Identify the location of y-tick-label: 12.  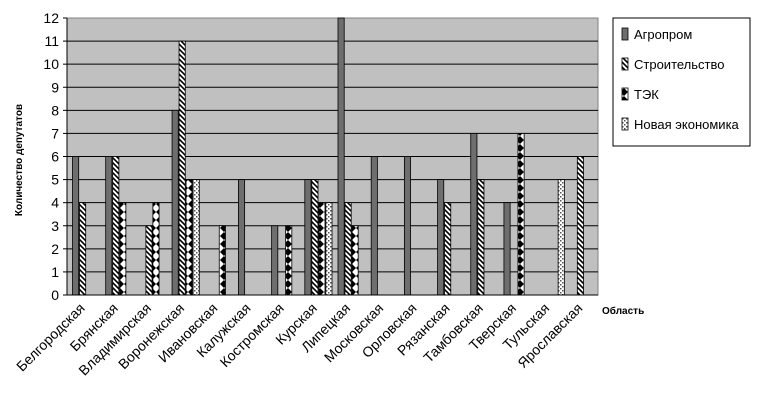
(51, 18).